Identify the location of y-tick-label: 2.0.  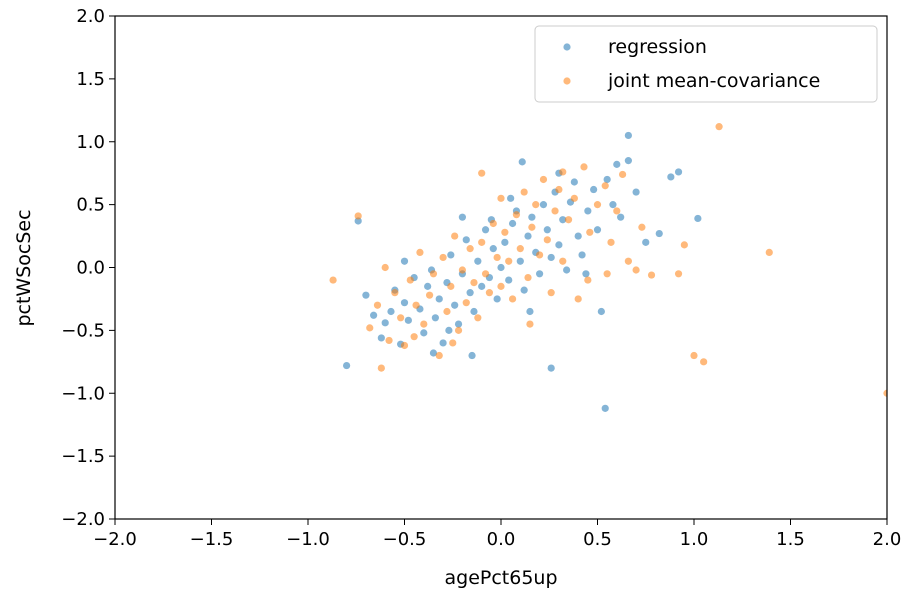
(90, 16).